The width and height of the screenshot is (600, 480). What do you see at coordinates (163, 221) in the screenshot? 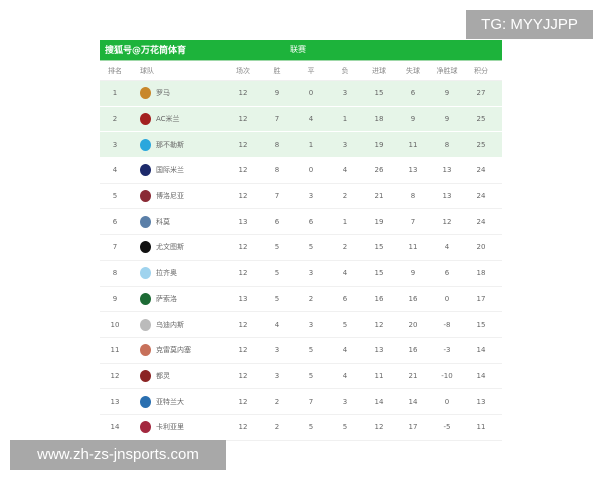
I see `team-name: 科莫` at bounding box center [163, 221].